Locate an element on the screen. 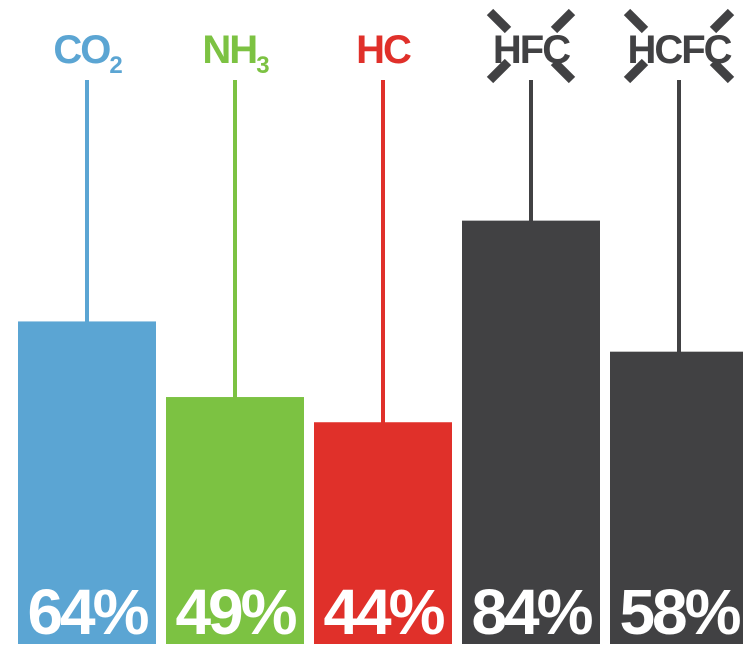  value-label: 44% is located at coordinates (383, 612).